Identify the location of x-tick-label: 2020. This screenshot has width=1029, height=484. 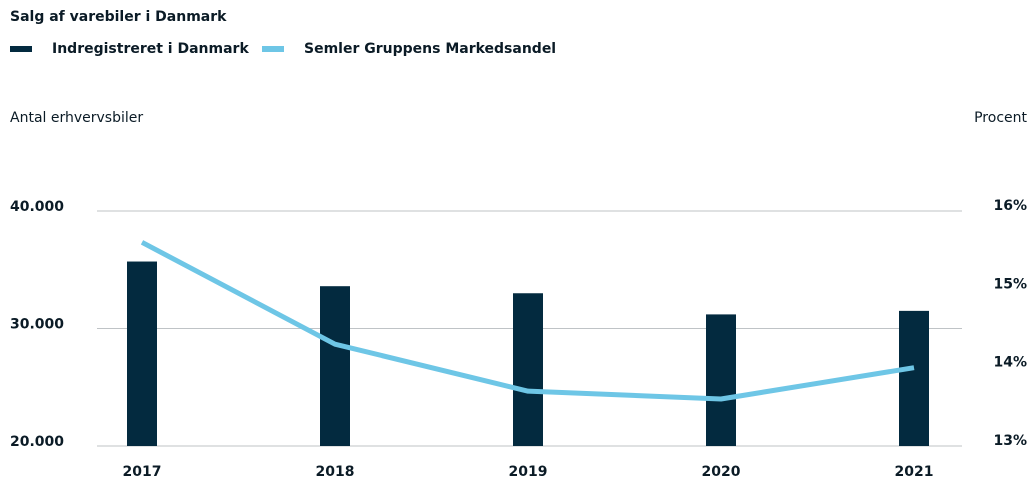
(721, 472).